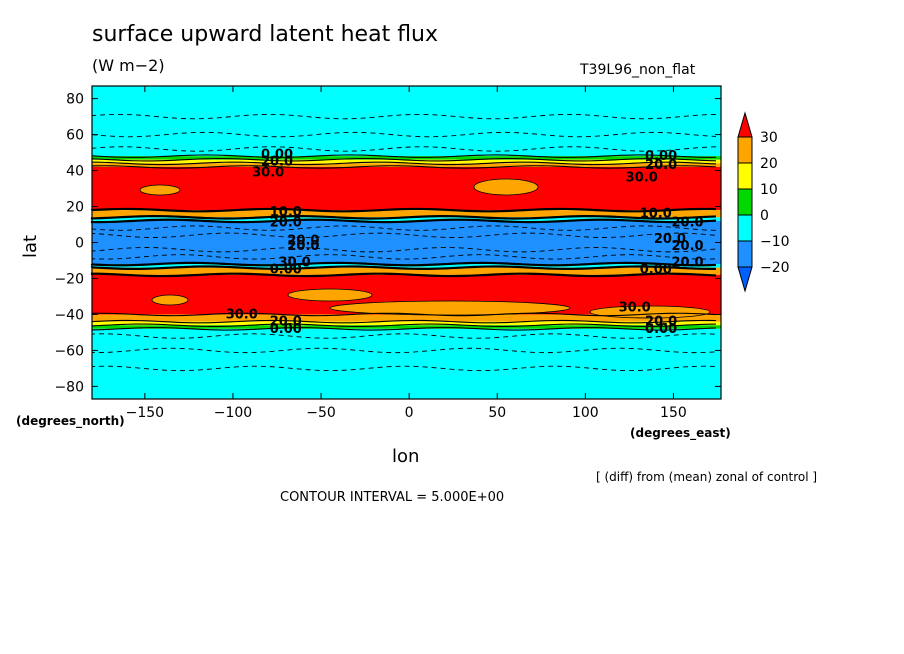  What do you see at coordinates (585, 413) in the screenshot?
I see `x-tick-label: 100` at bounding box center [585, 413].